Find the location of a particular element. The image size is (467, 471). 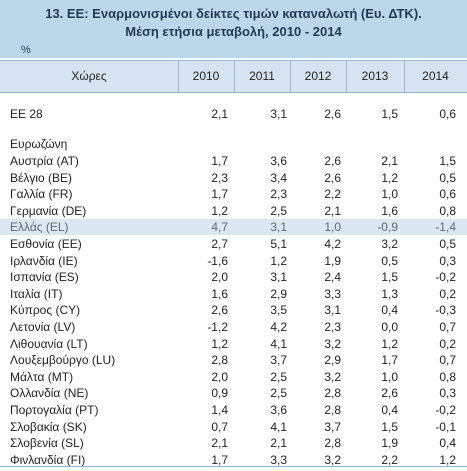

cell-2012: 1,9 is located at coordinates (332, 260).